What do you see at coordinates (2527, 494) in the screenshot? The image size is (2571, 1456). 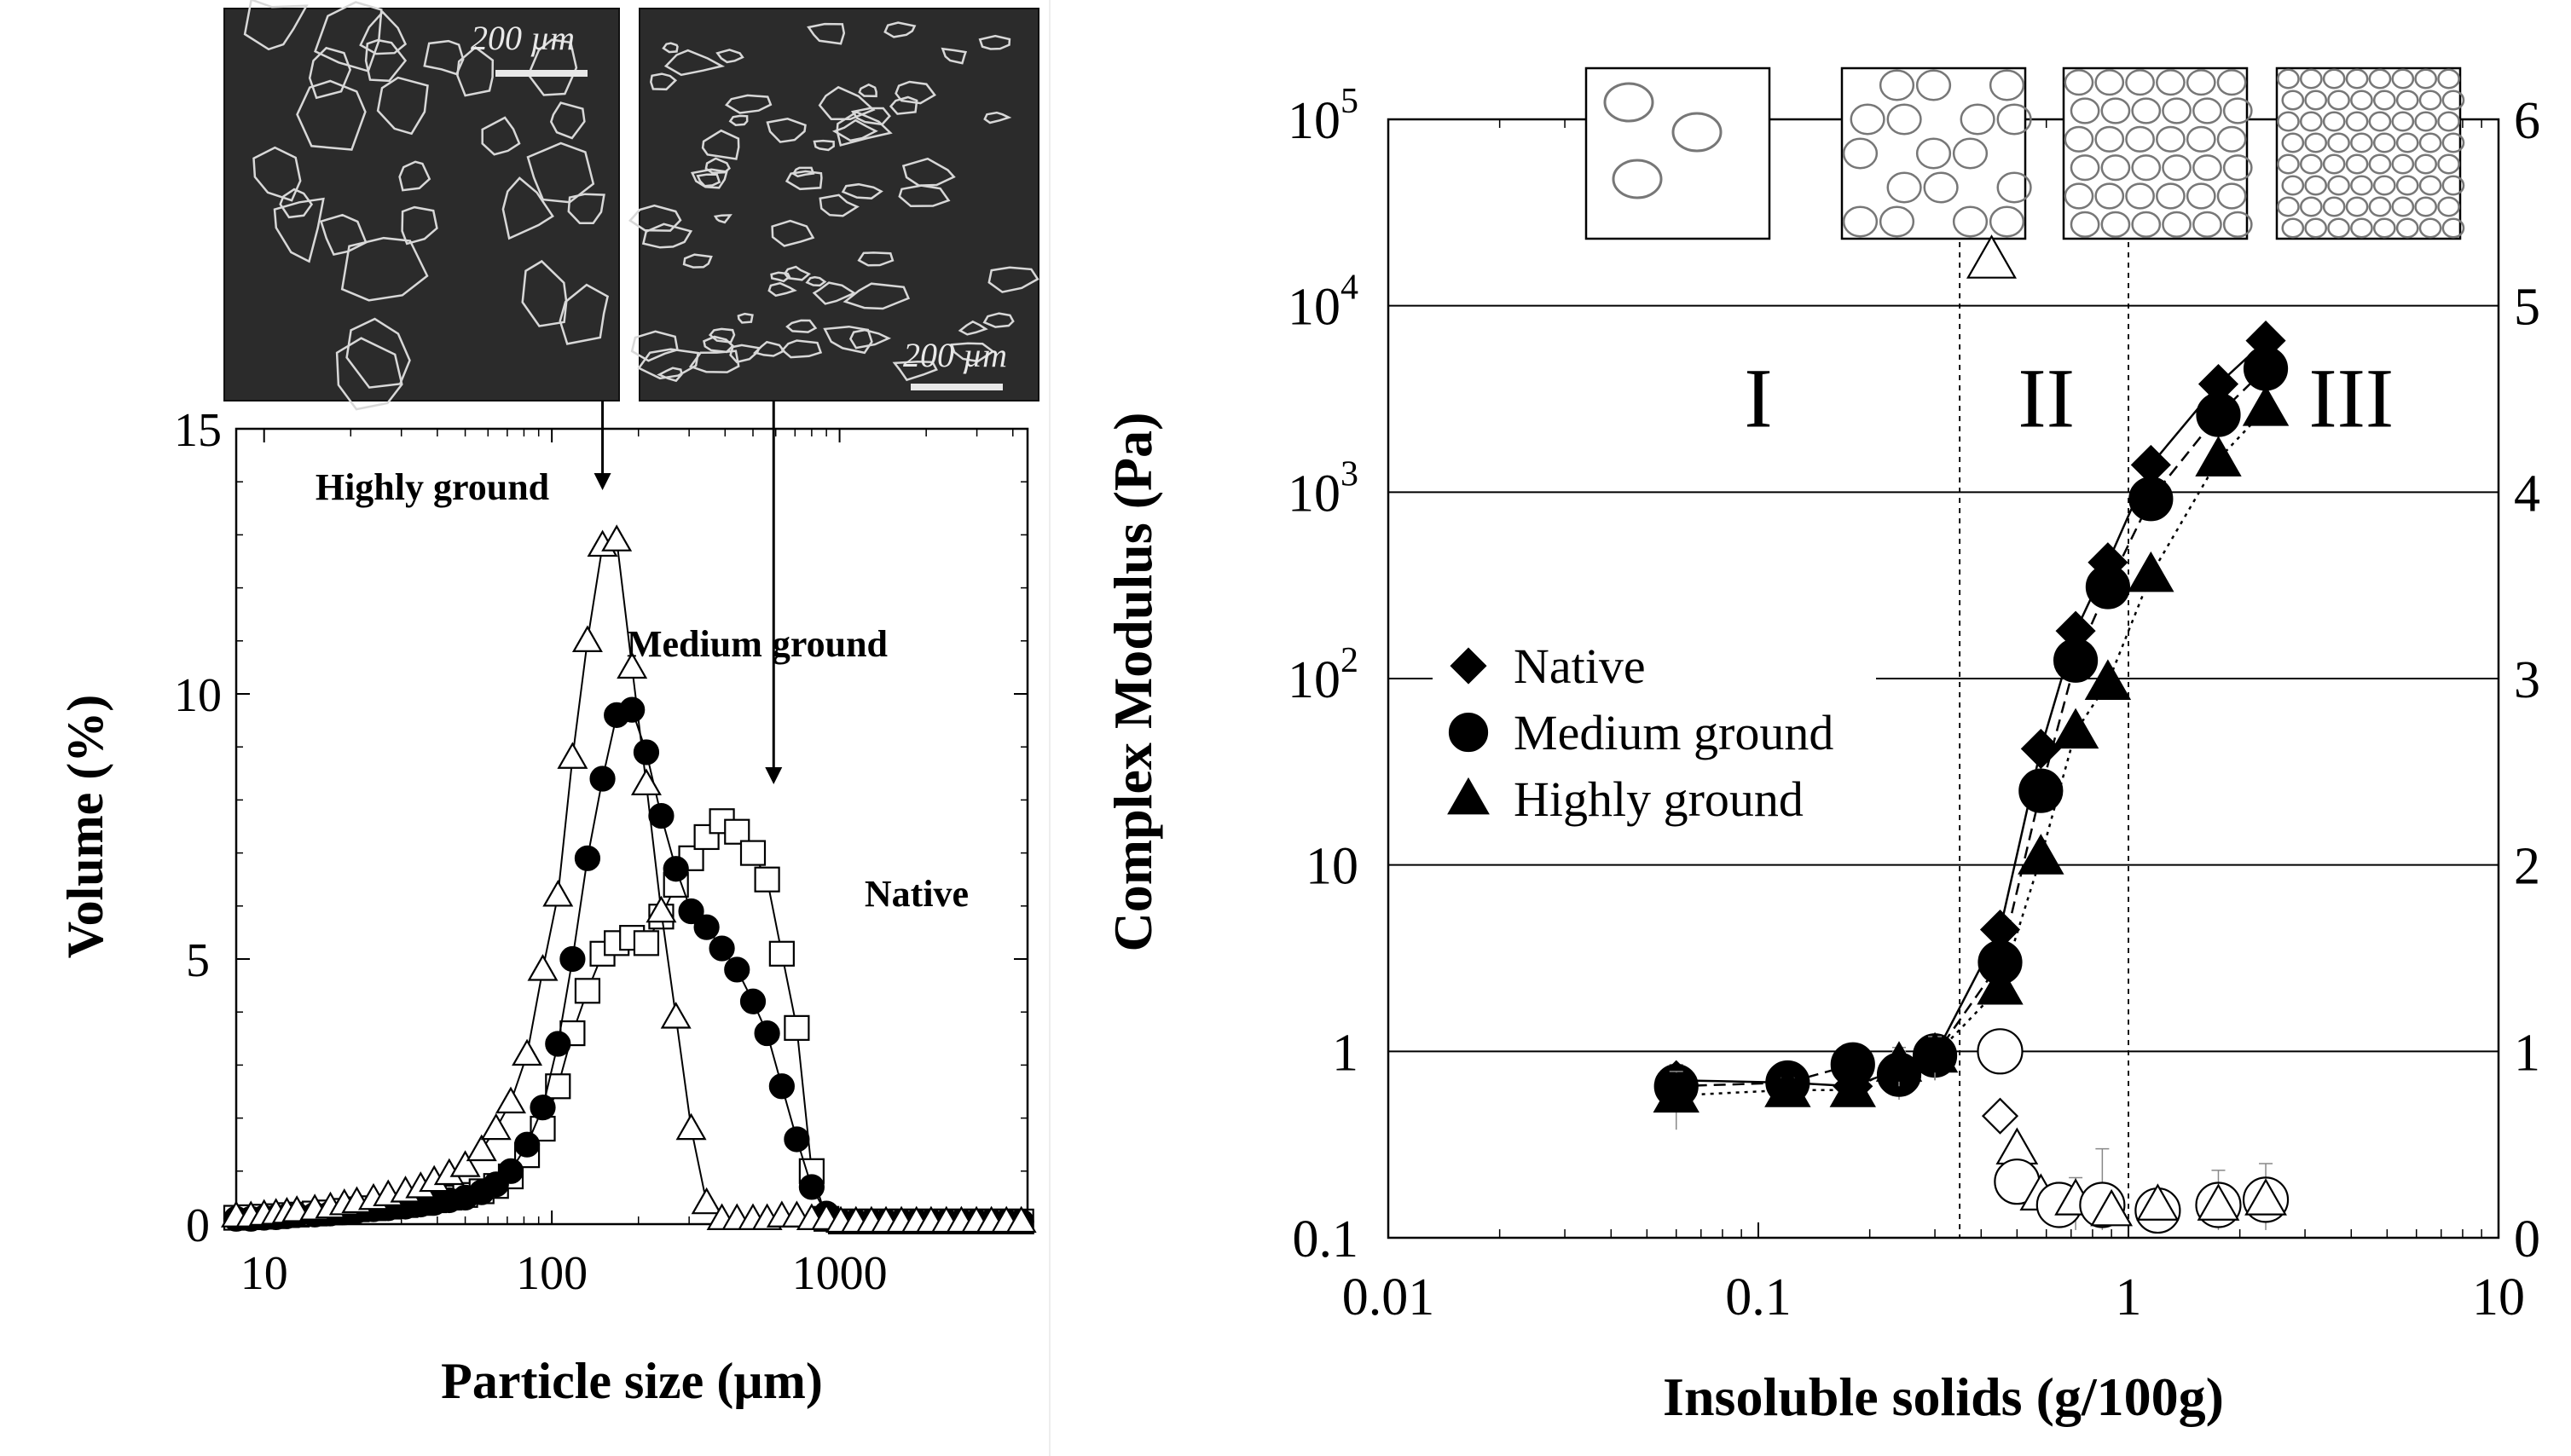 I see `right-axis-tick-label: 4` at bounding box center [2527, 494].